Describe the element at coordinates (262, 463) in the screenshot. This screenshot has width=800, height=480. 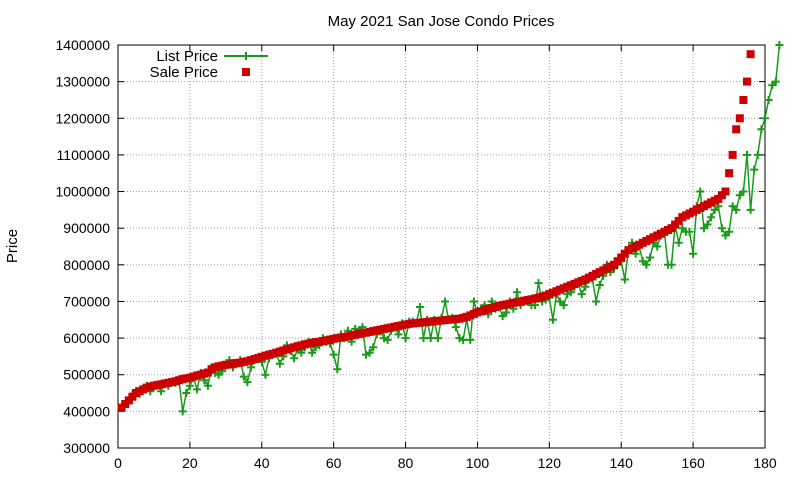
I see `x-tick-label: 40` at that location.